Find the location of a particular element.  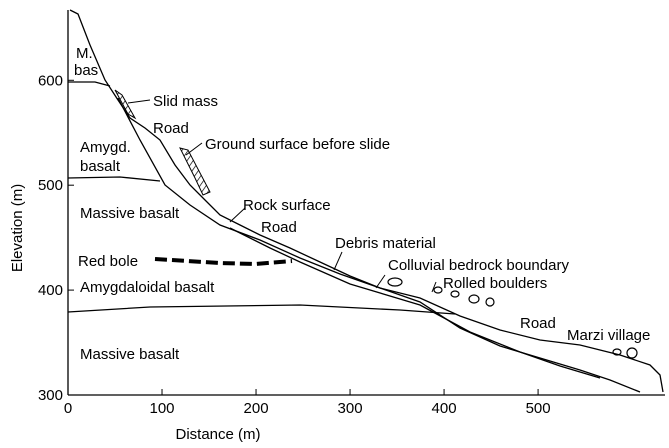

label: bas is located at coordinates (86, 70).